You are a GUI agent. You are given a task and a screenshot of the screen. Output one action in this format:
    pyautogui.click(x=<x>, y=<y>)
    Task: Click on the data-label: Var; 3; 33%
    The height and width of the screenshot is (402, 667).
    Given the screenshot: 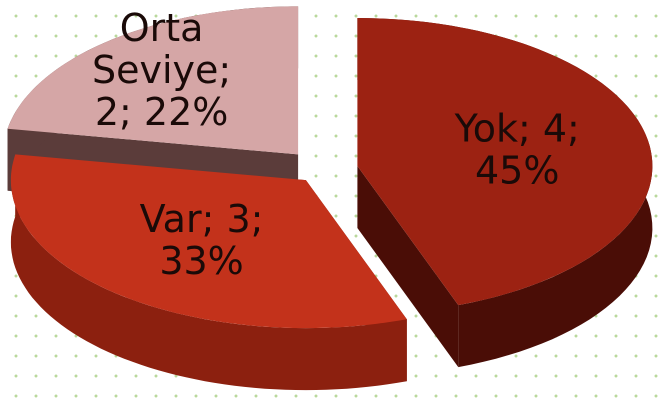 What is the action you would take?
    pyautogui.click(x=202, y=240)
    